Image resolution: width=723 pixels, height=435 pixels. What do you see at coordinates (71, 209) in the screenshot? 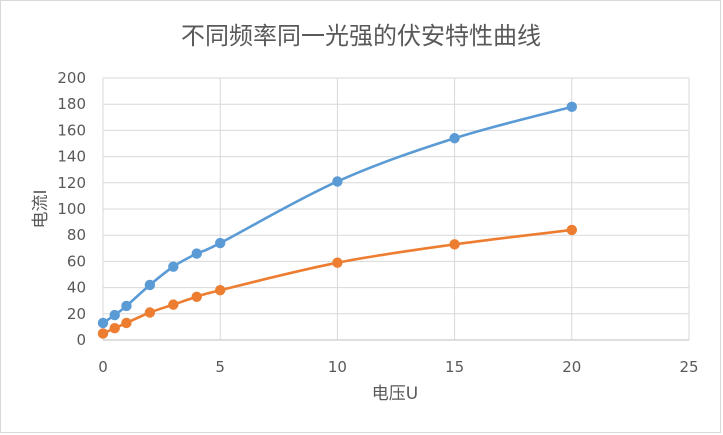
I see `y-tick-label: 100` at bounding box center [71, 209].